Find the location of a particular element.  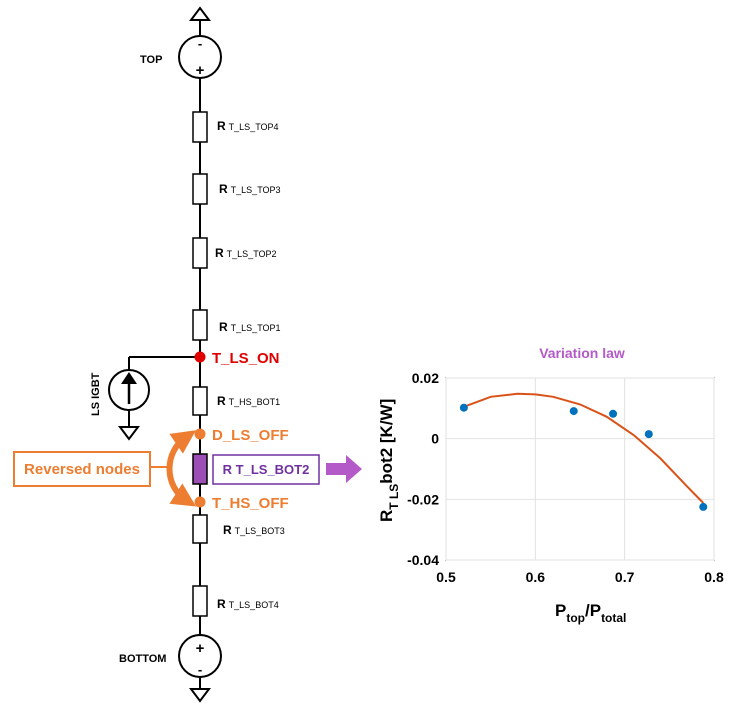

resistor-t-ls-top3: R T_LS_TOP3 is located at coordinates (236, 189).